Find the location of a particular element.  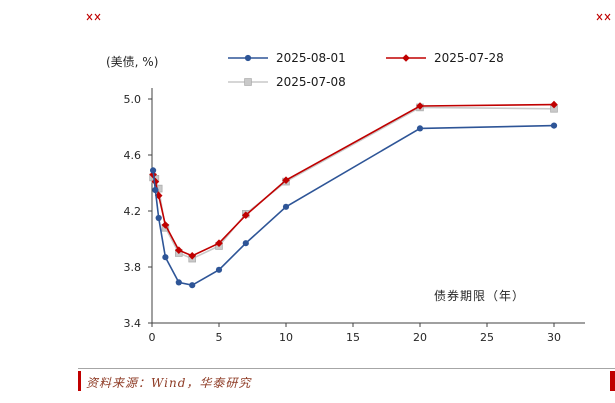

legend-item-2025-08-01: 2025-08-01 is located at coordinates (286, 58).